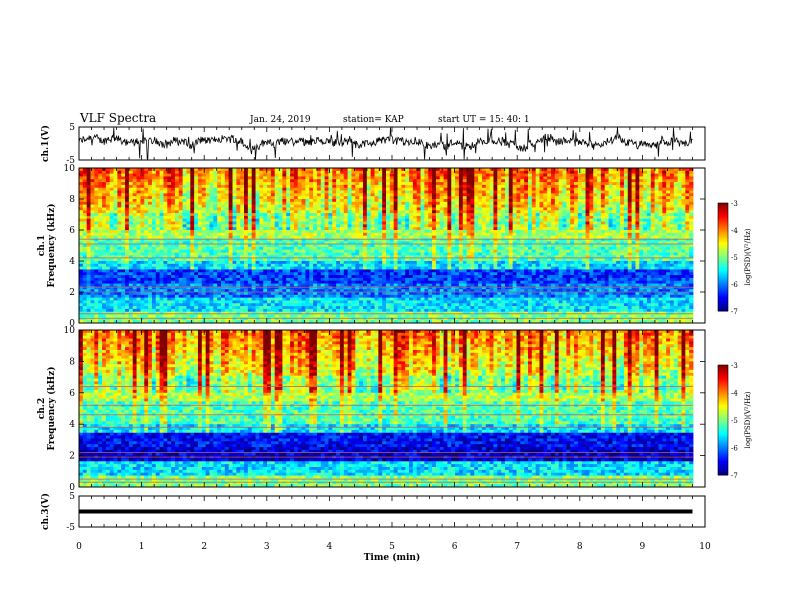 This screenshot has height=612, width=792. I want to click on ch1-waveform-panel: 5-5ch.1(V), so click(373, 144).